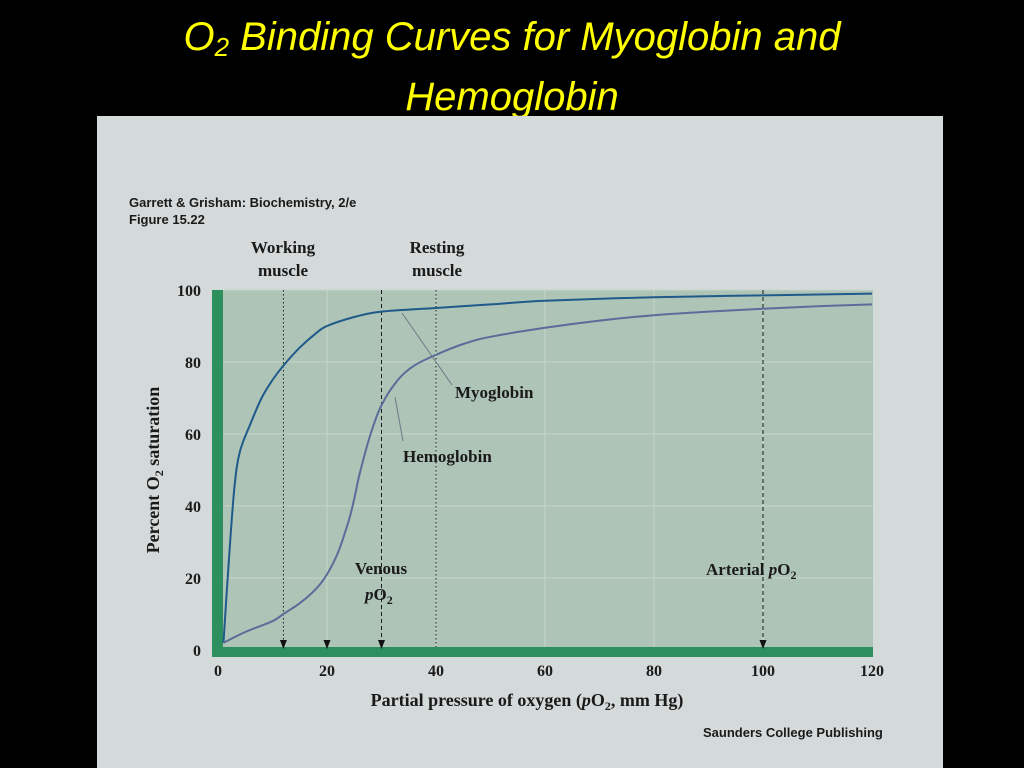 This screenshot has height=768, width=1024. I want to click on title-o: O, so click(199, 37).